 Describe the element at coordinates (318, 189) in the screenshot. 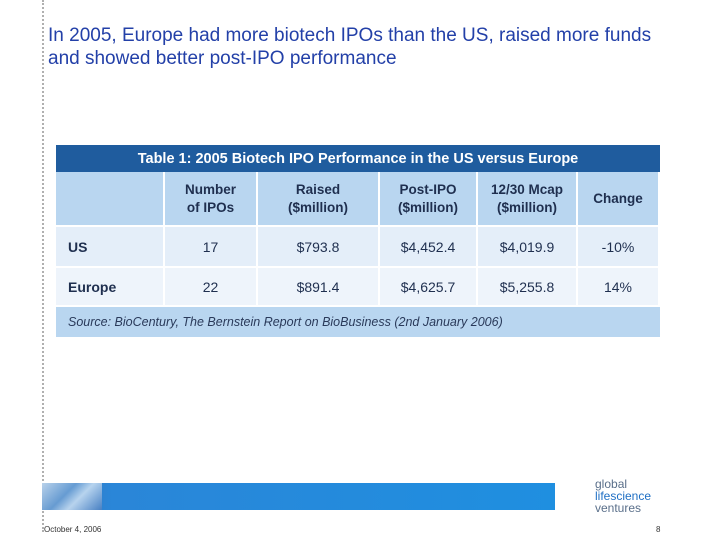

I see `header-line: Raised` at that location.